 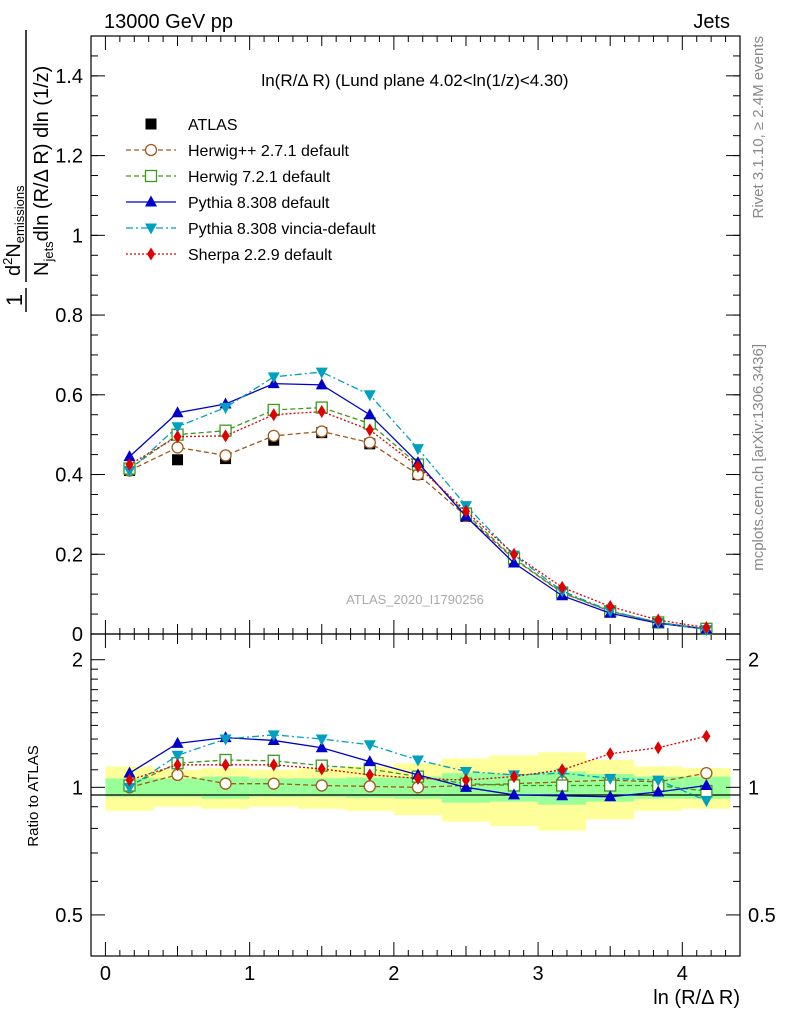 I want to click on ratio-y-tick-label-right: 1, so click(x=753, y=788).